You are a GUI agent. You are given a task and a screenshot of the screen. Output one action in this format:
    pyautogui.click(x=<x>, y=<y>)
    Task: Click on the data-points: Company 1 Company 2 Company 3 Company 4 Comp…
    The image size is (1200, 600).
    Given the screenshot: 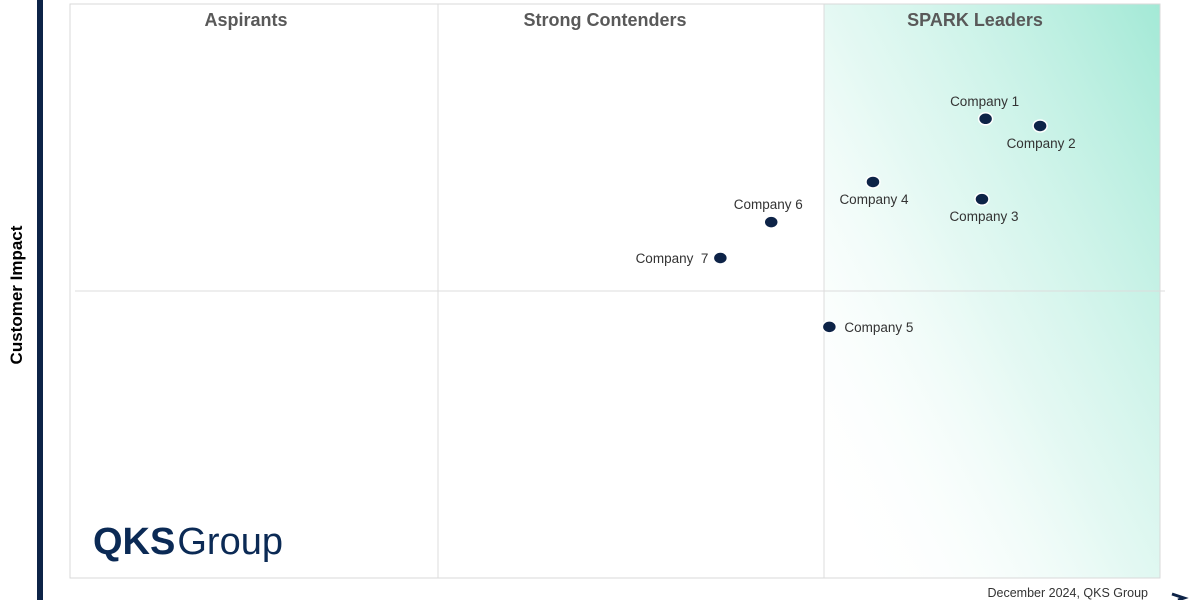 What is the action you would take?
    pyautogui.click(x=856, y=214)
    